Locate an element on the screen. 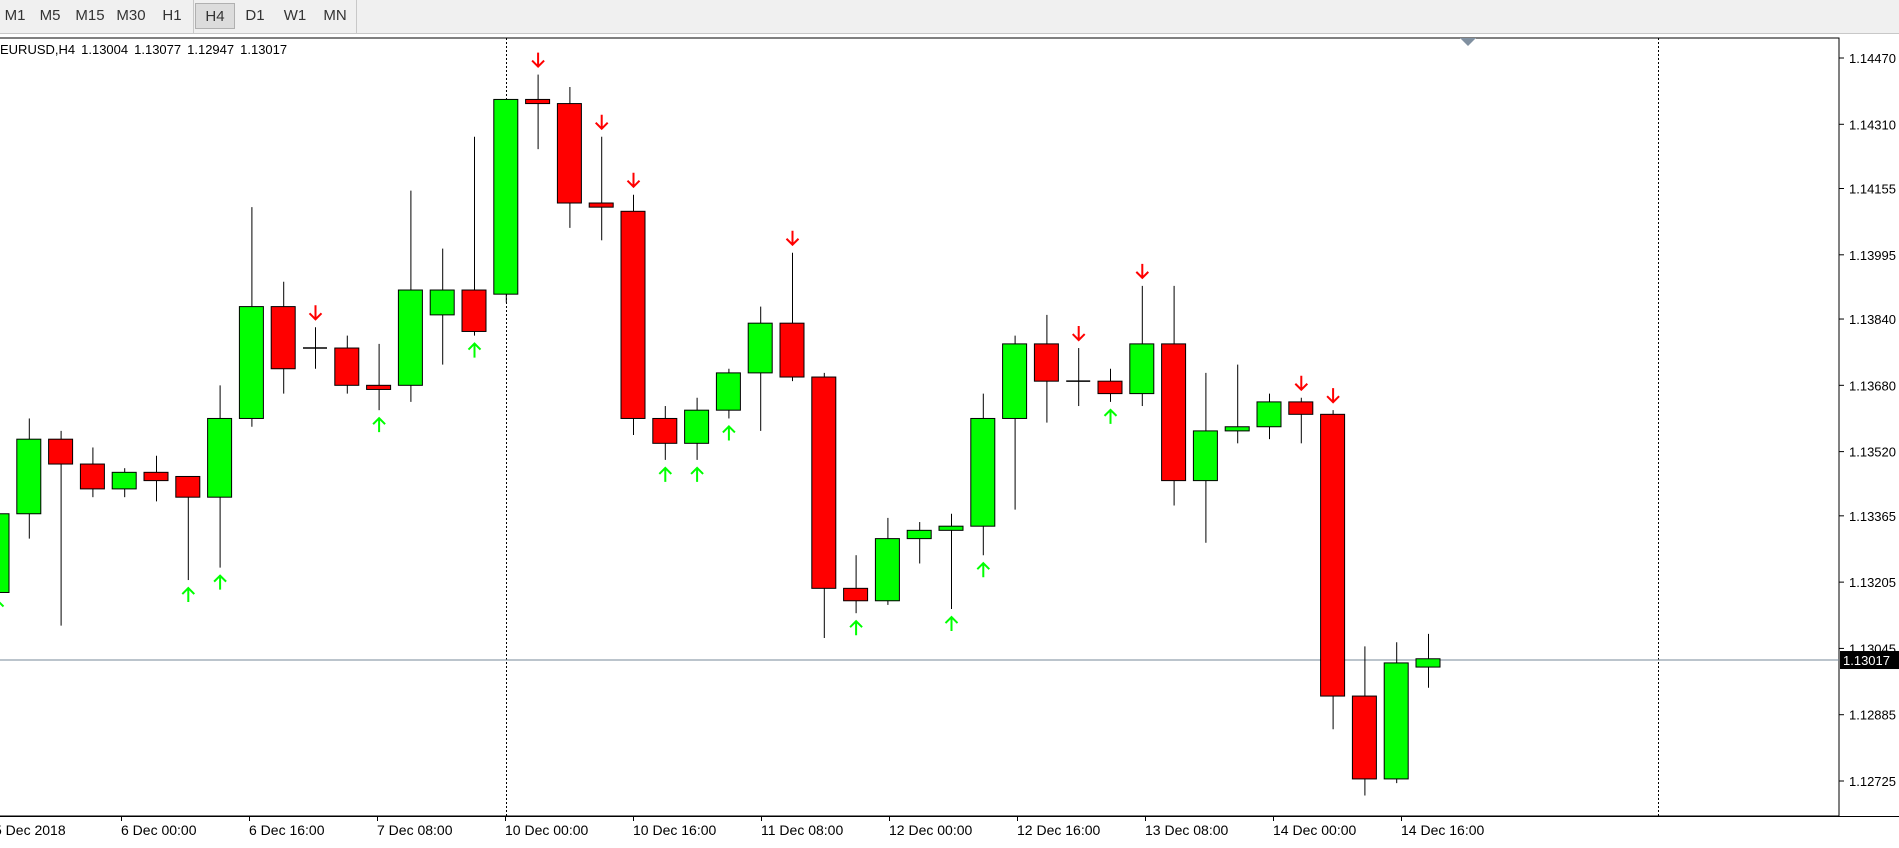  low-price: 1.12947 is located at coordinates (211, 49).